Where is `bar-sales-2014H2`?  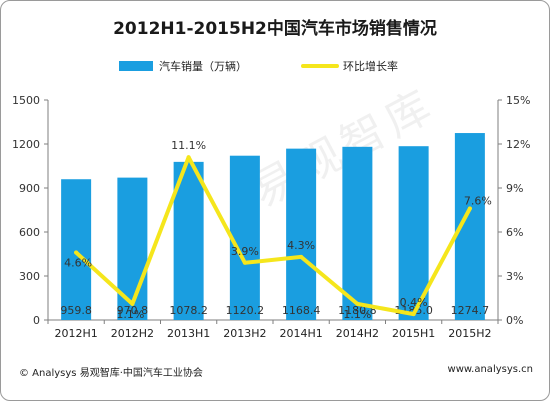 bar-sales-2014H2 is located at coordinates (357, 233).